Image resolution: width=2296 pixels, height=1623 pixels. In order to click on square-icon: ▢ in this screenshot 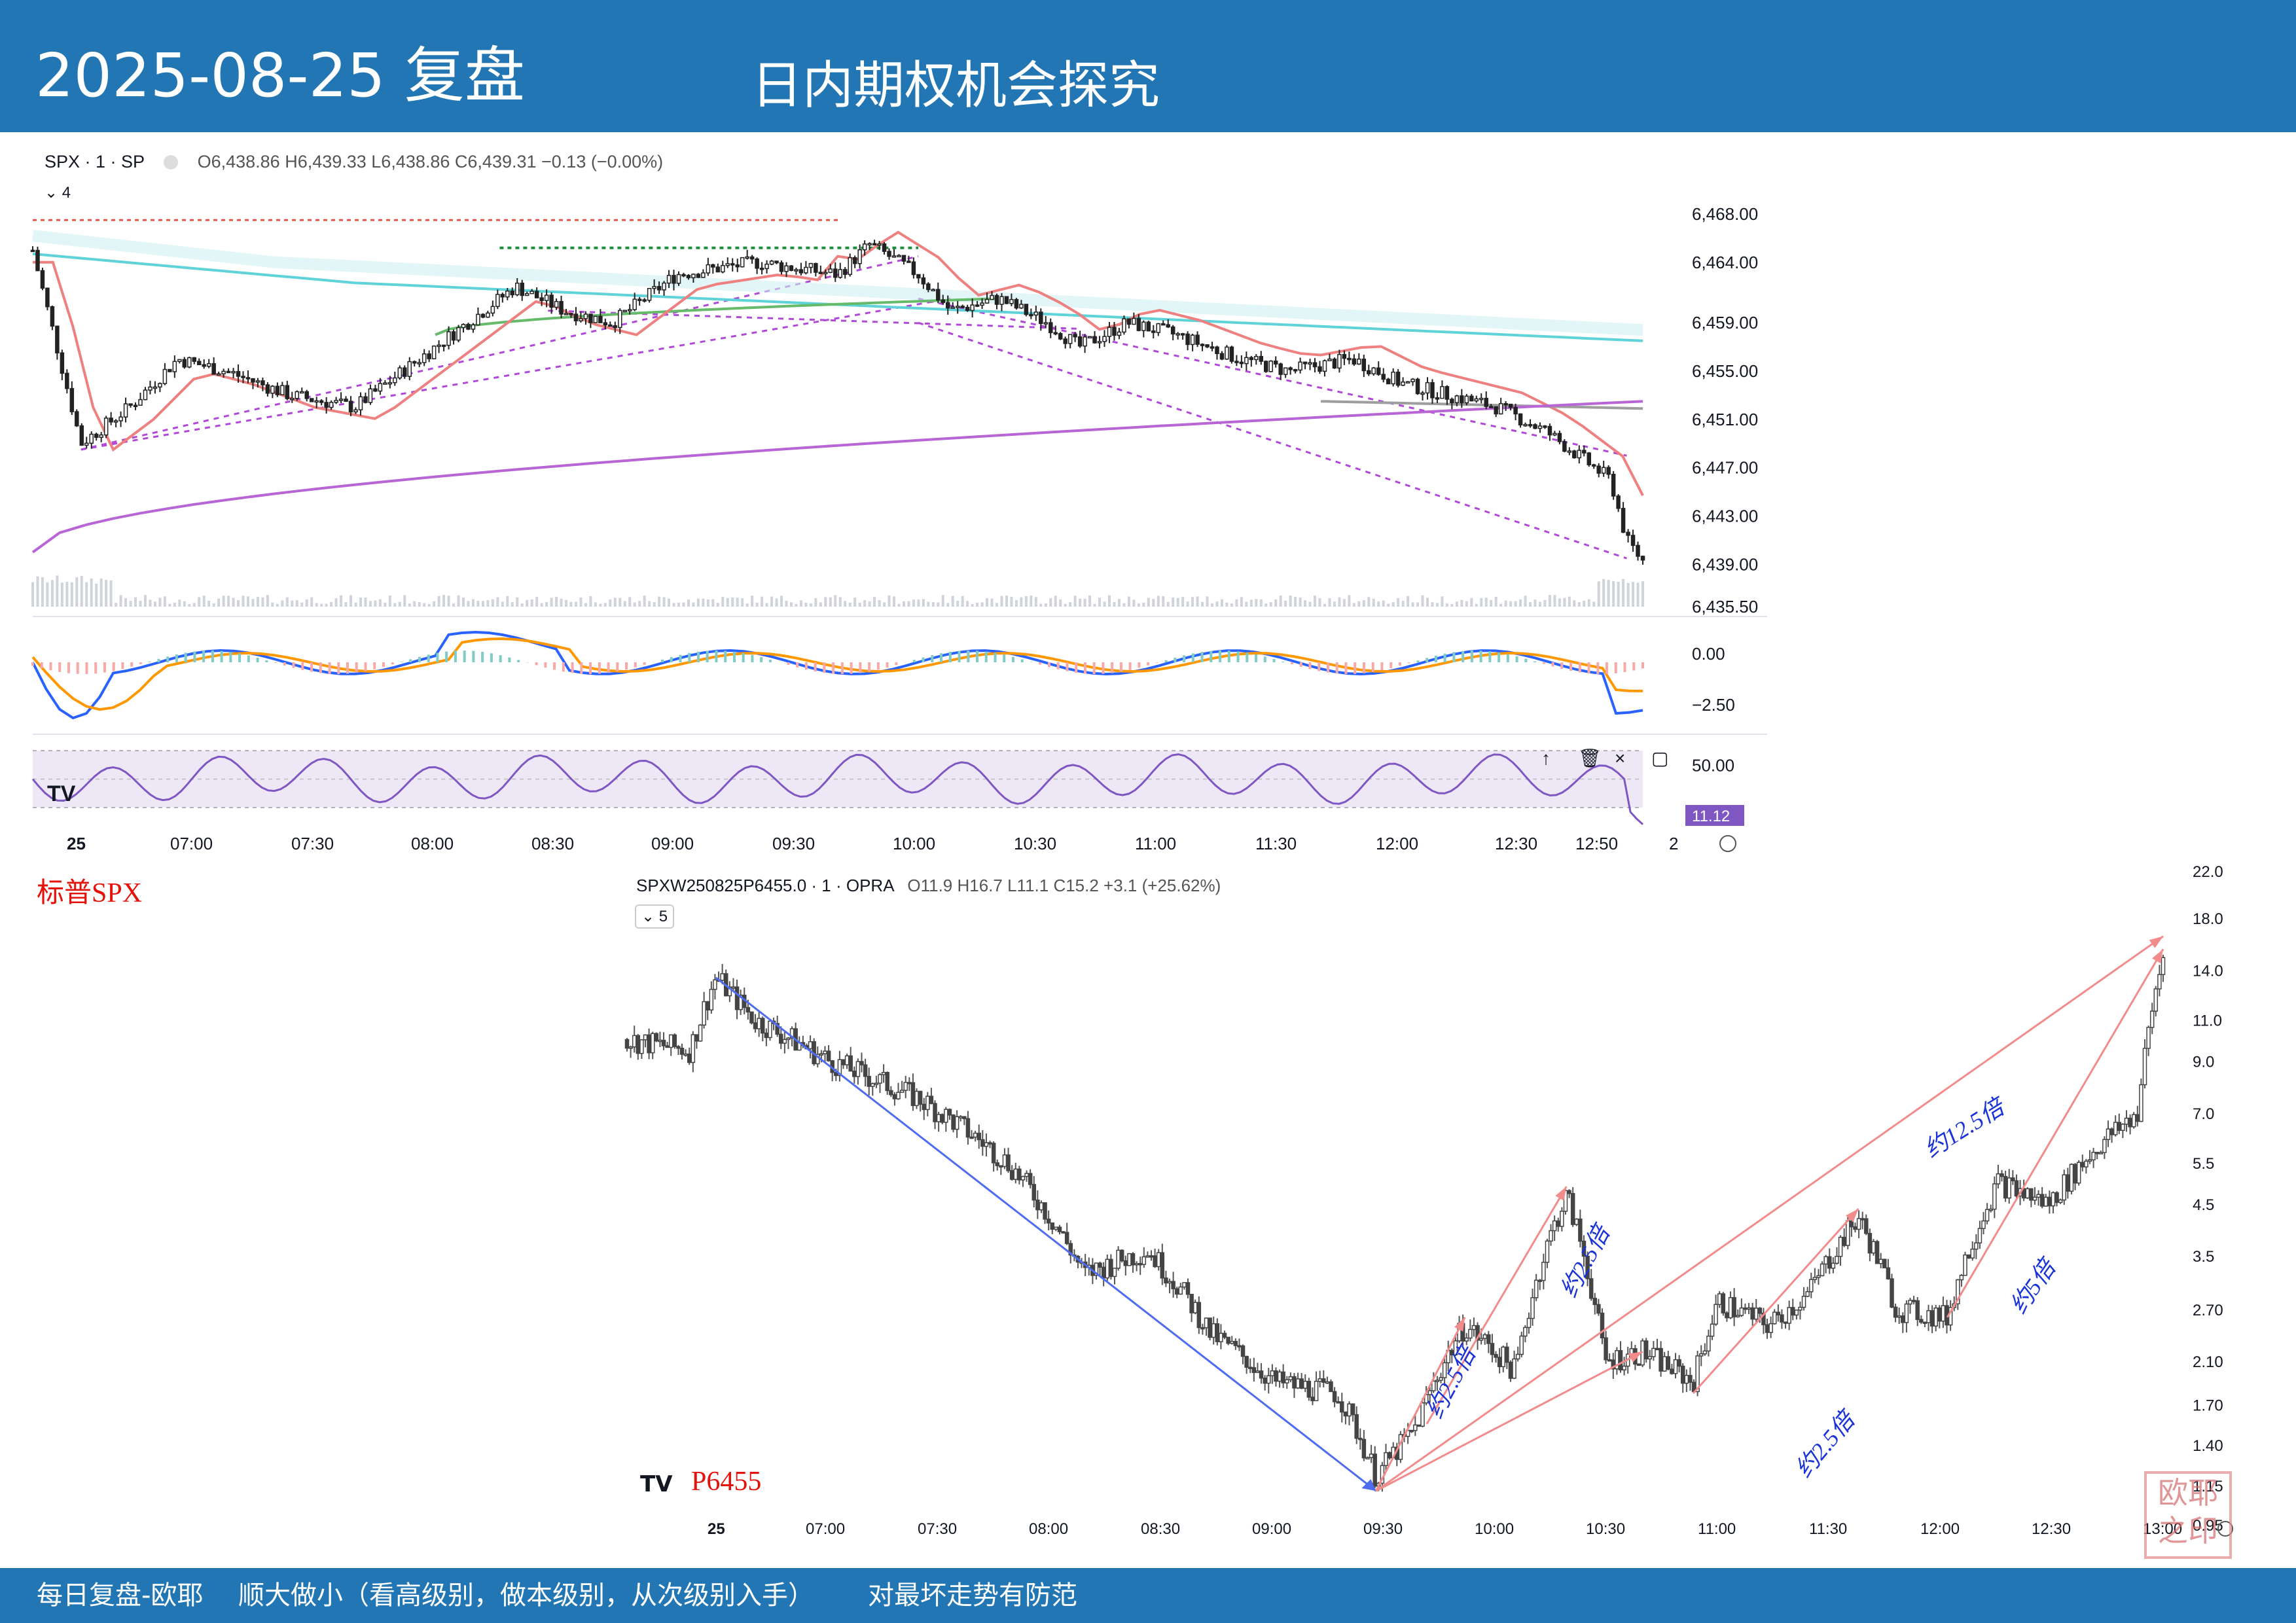, I will do `click(1659, 758)`.